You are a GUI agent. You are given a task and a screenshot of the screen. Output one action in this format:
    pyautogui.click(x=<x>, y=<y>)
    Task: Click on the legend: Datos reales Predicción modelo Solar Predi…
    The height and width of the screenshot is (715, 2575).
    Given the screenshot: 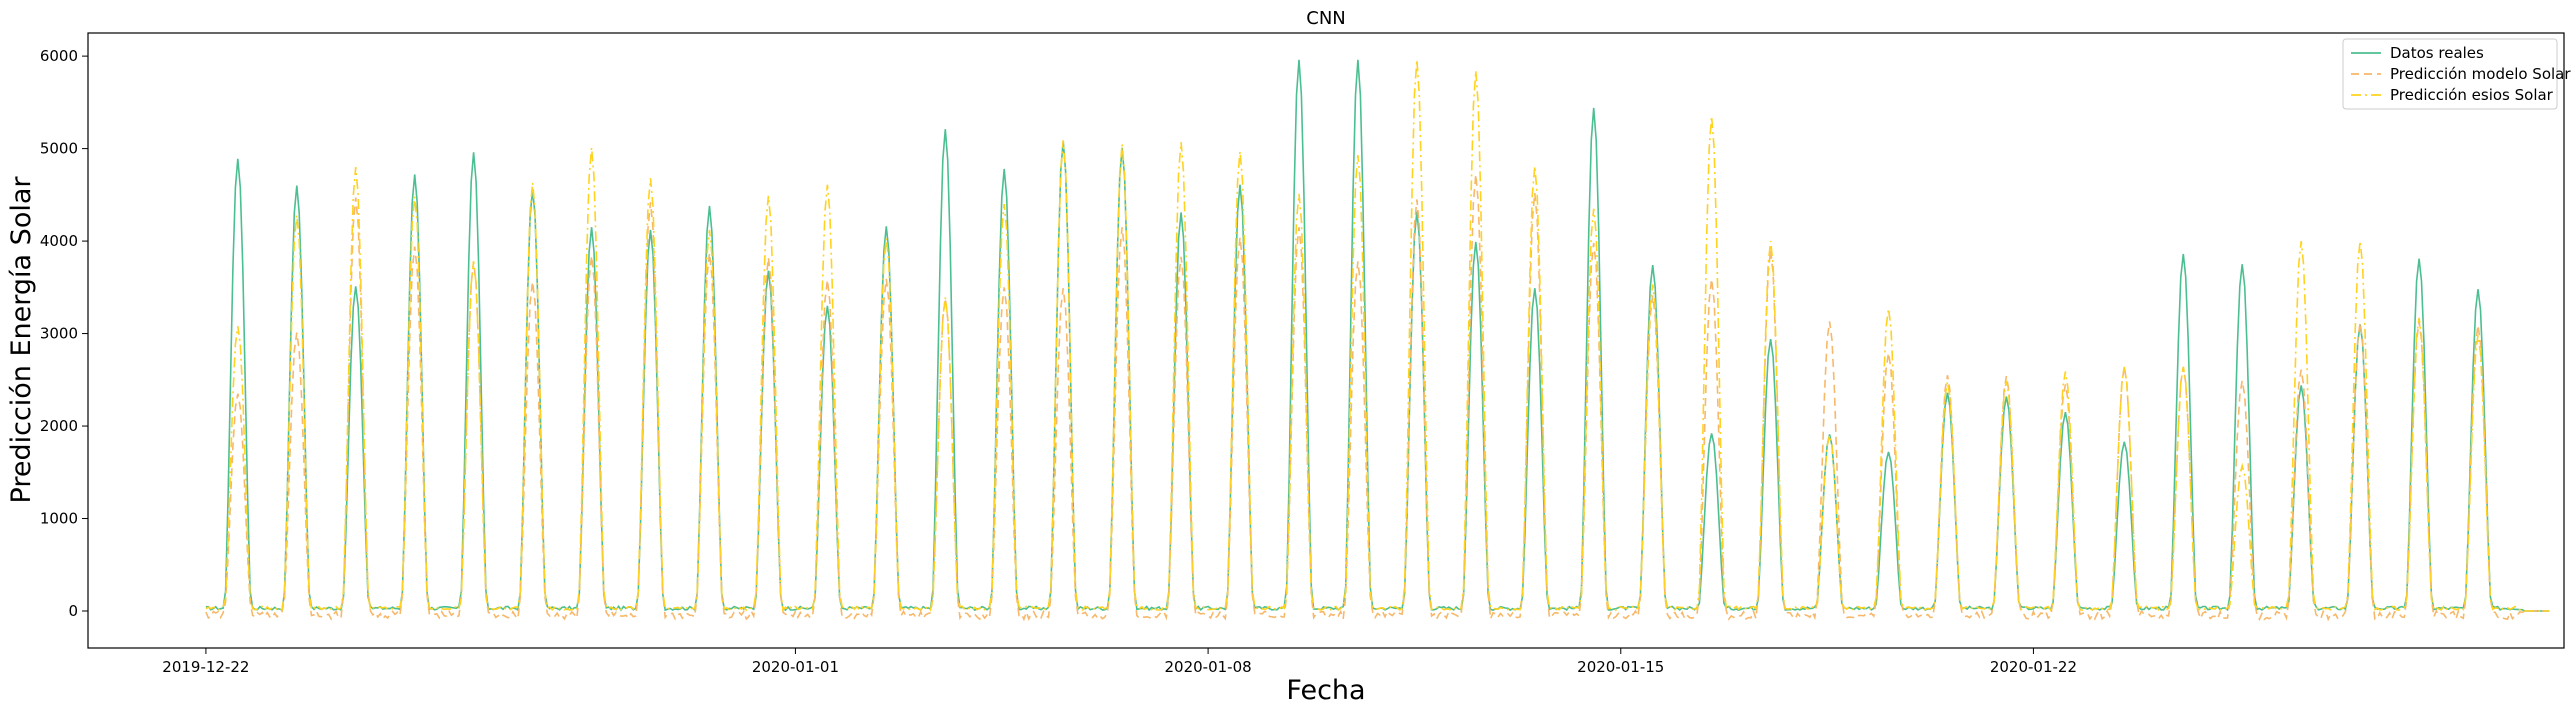 What is the action you would take?
    pyautogui.click(x=2456, y=74)
    